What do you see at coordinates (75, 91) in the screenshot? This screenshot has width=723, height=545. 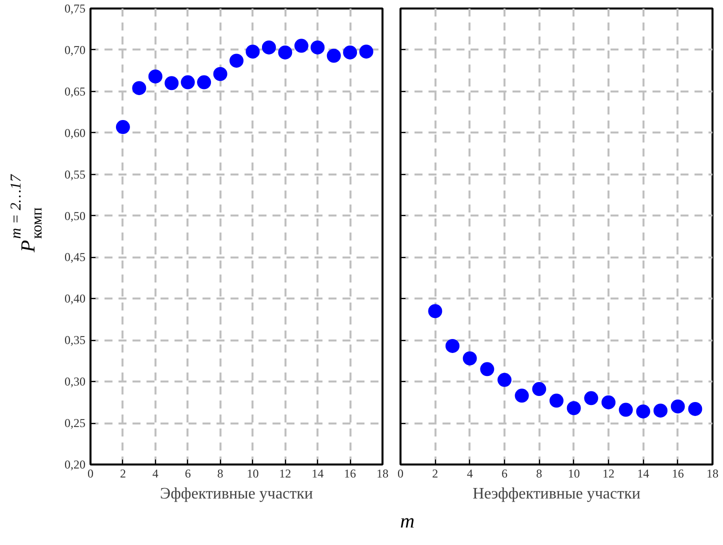 I see `y-tick-label: 0,65` at bounding box center [75, 91].